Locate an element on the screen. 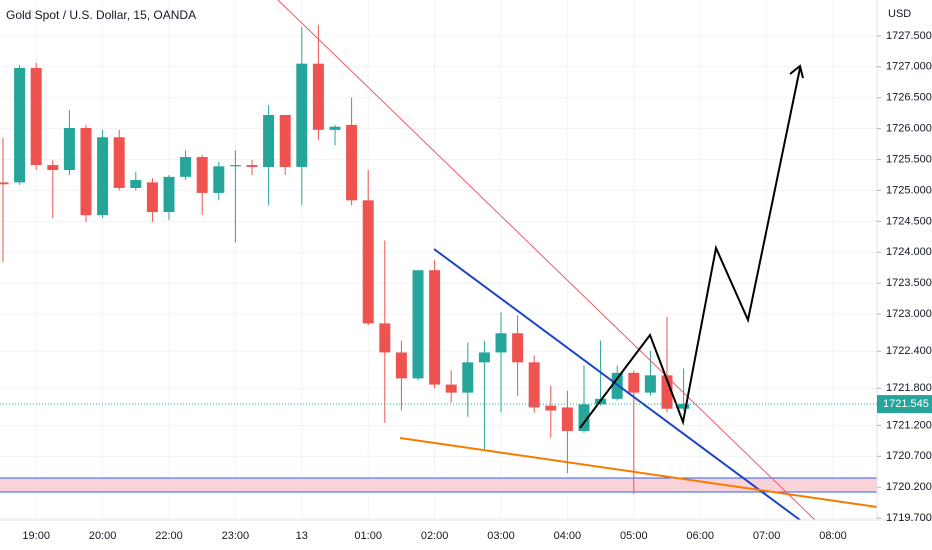  x-tick-label: 04:00 is located at coordinates (568, 536).